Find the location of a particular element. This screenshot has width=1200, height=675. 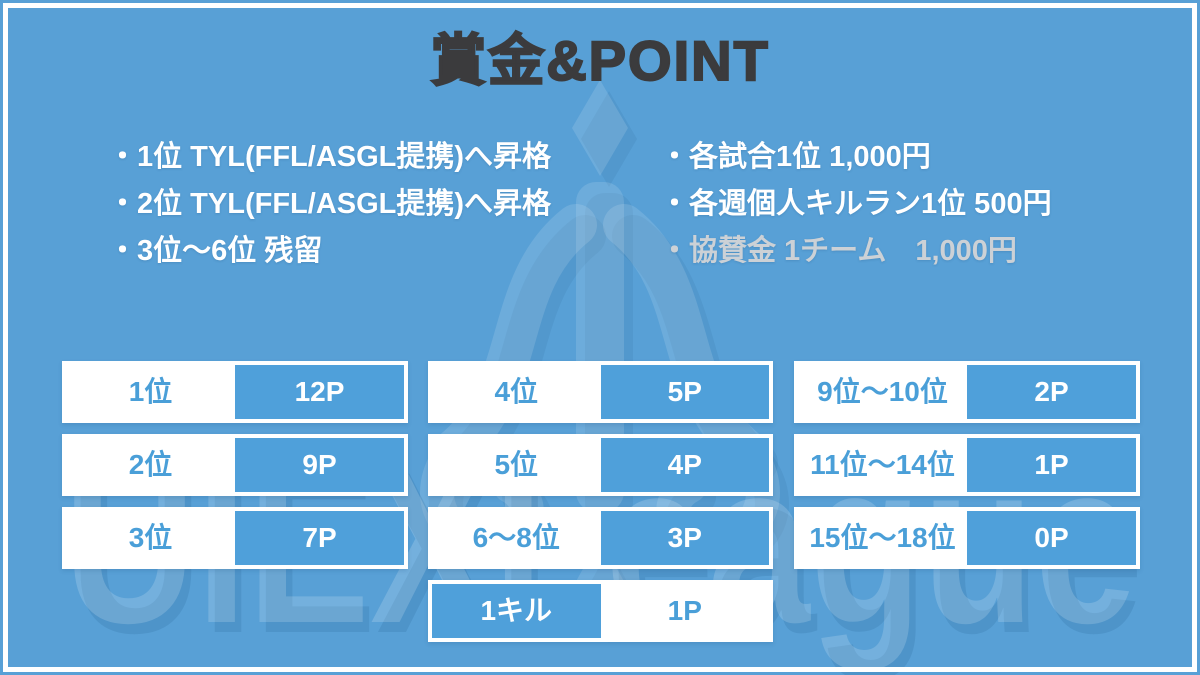

points-table-col3: 9位〜10位 2P 11位〜14位 1P 15位〜18位 0P is located at coordinates (967, 465).